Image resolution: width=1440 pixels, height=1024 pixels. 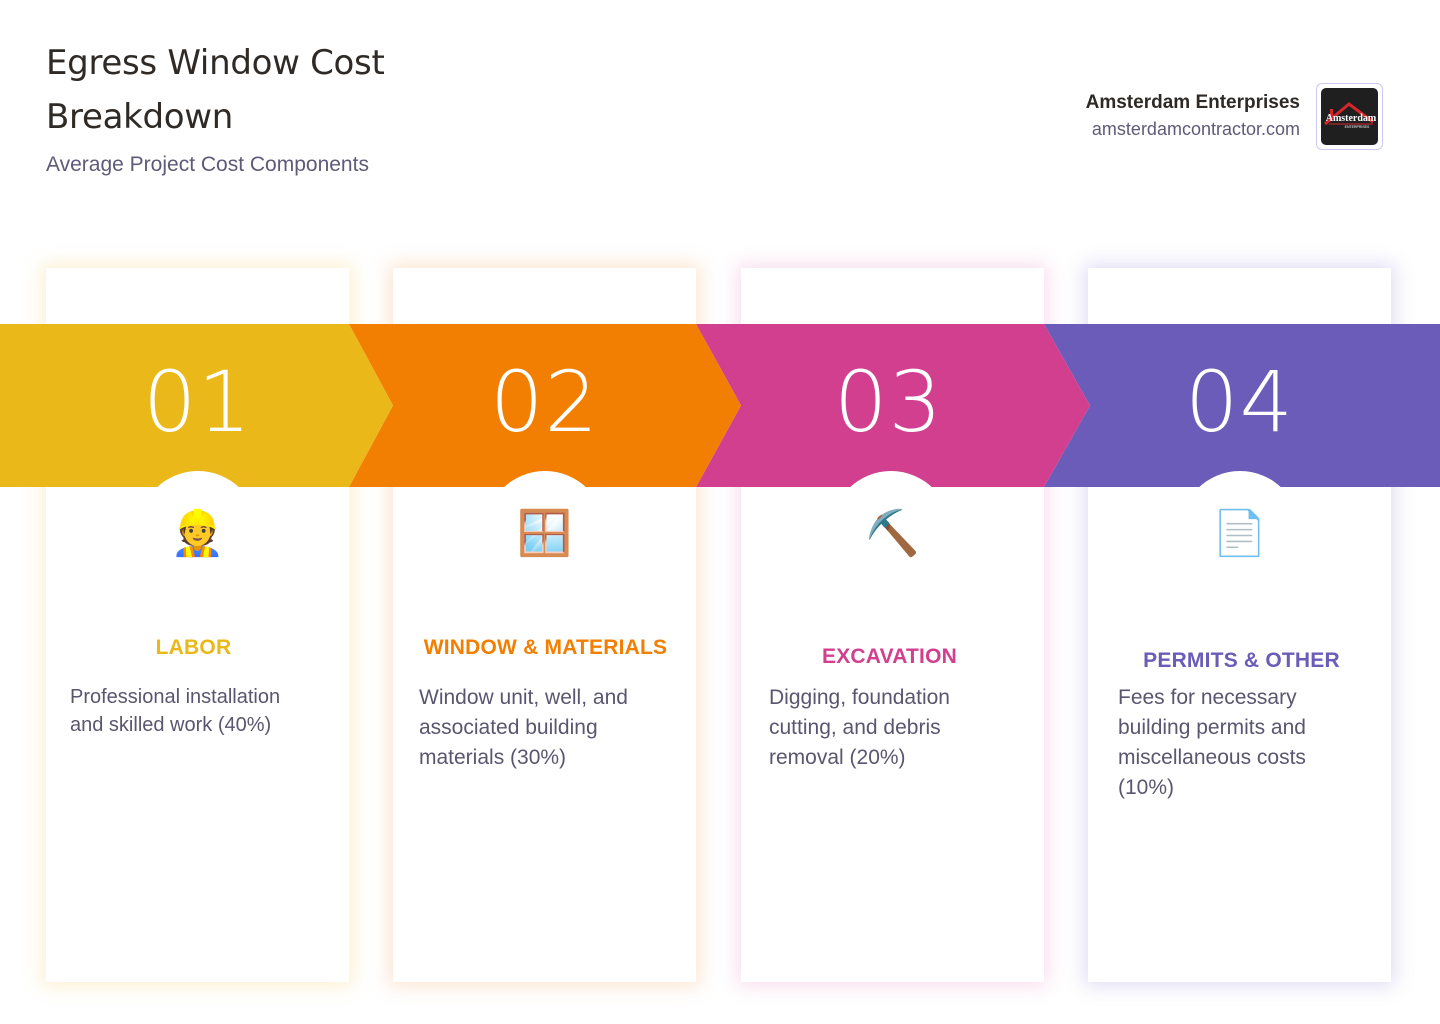 What do you see at coordinates (207, 164) in the screenshot?
I see `page-subtitle: Average Project Cost Components` at bounding box center [207, 164].